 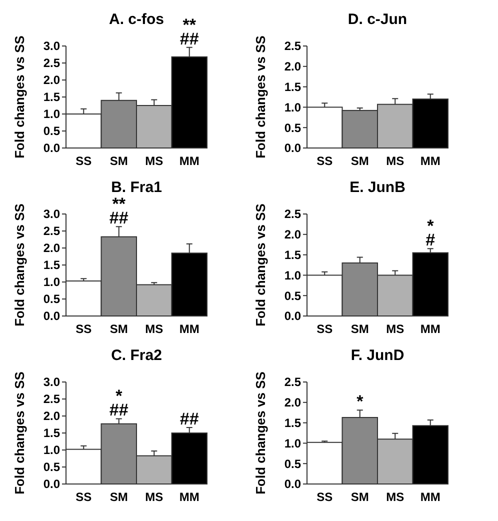 What do you see at coordinates (378, 19) in the screenshot?
I see `chart-title: D. c-Jun` at bounding box center [378, 19].